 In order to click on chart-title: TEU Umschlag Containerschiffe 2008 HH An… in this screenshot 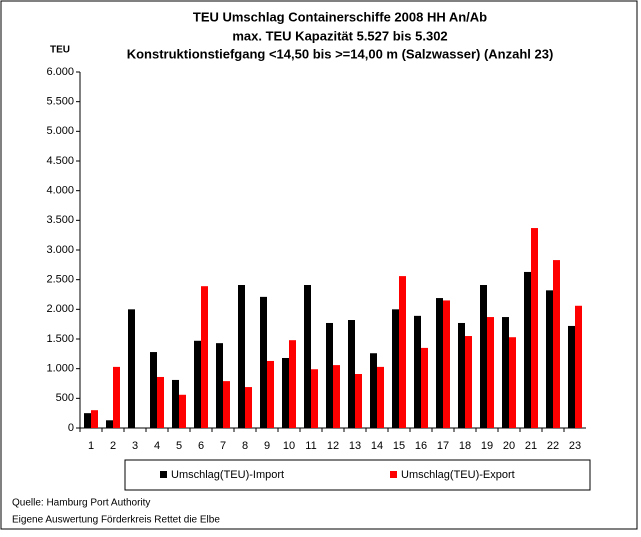, I will do `click(340, 16)`.